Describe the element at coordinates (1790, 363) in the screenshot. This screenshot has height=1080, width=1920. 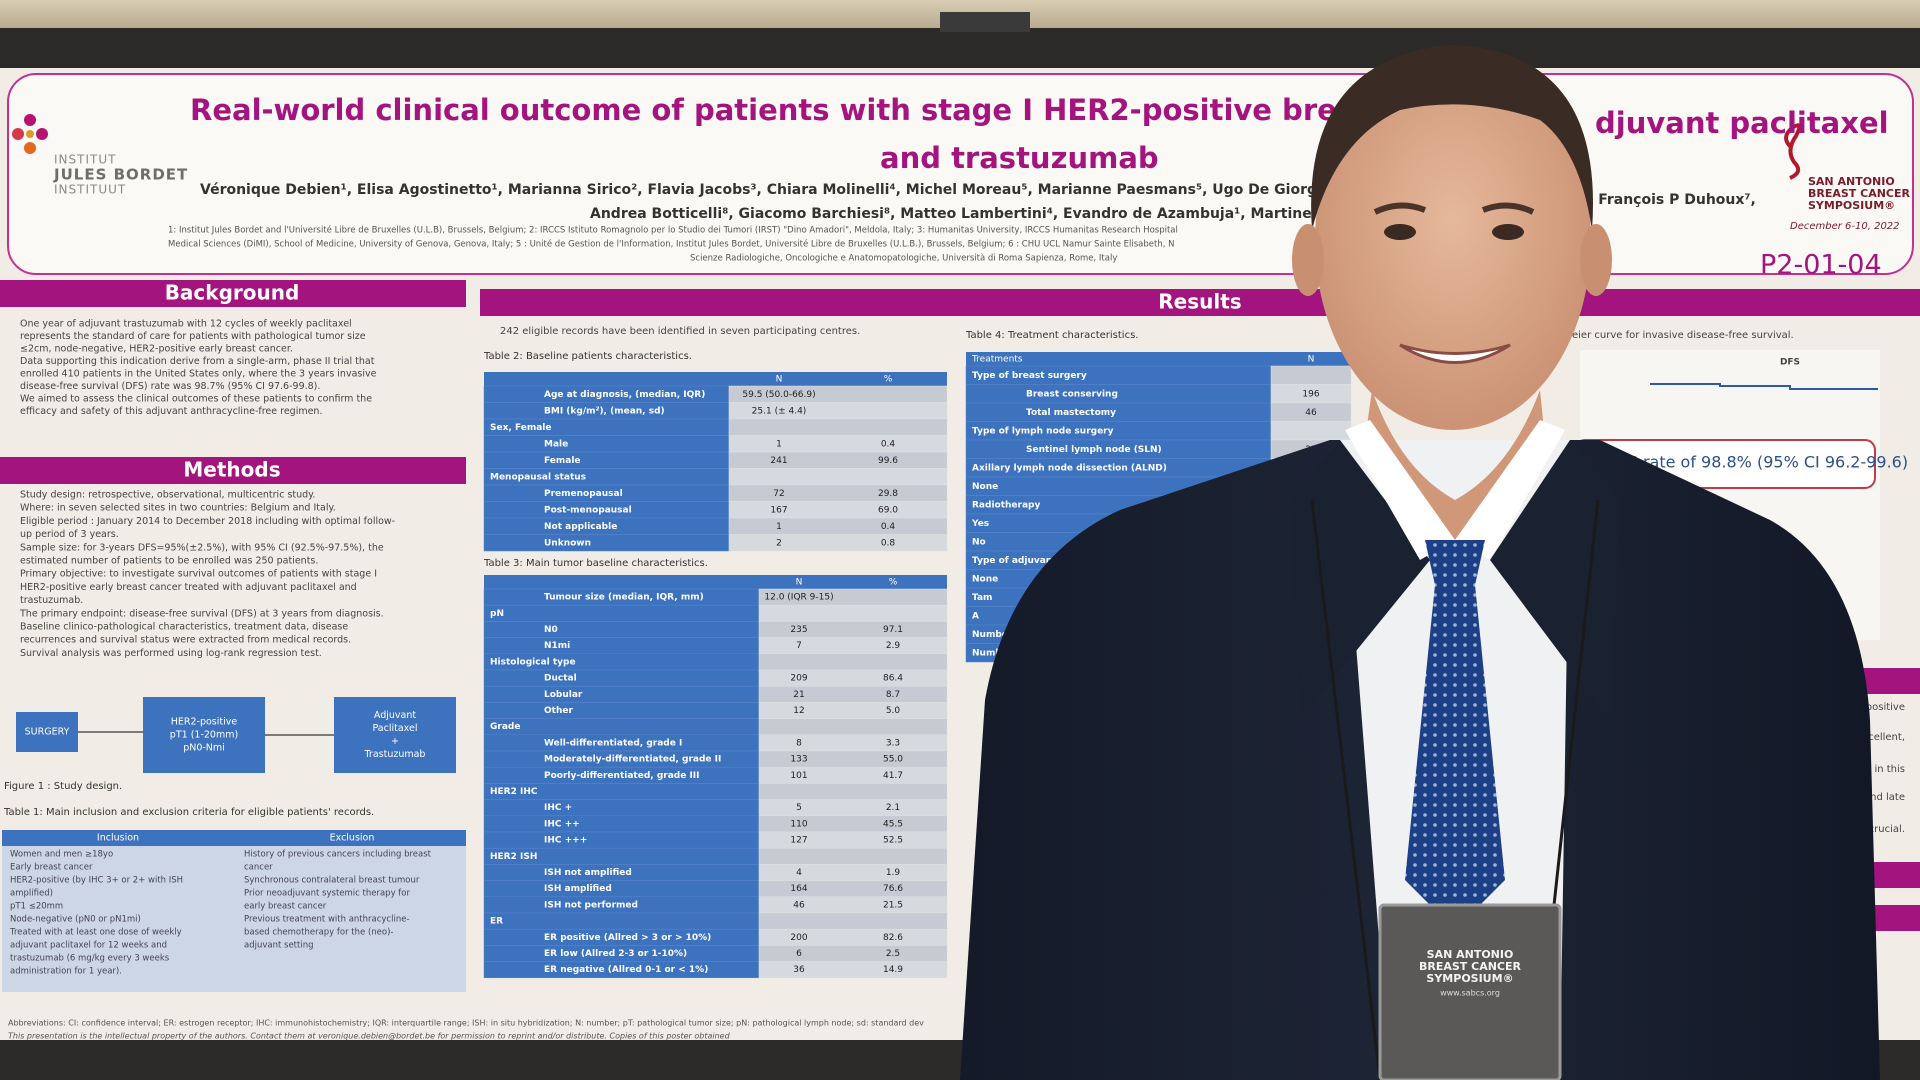
I see `plot-title: DFS` at that location.